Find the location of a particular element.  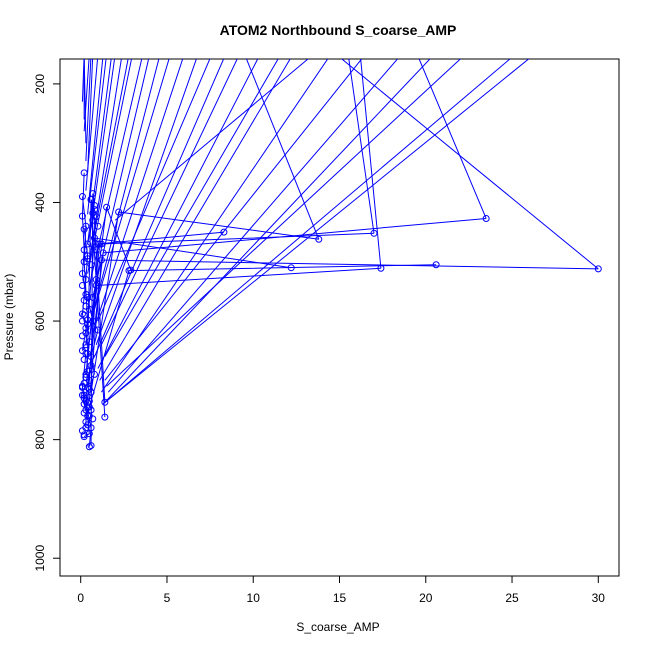

chart-title: ATOM2 Northbound S_coarse_AMP is located at coordinates (338, 30).